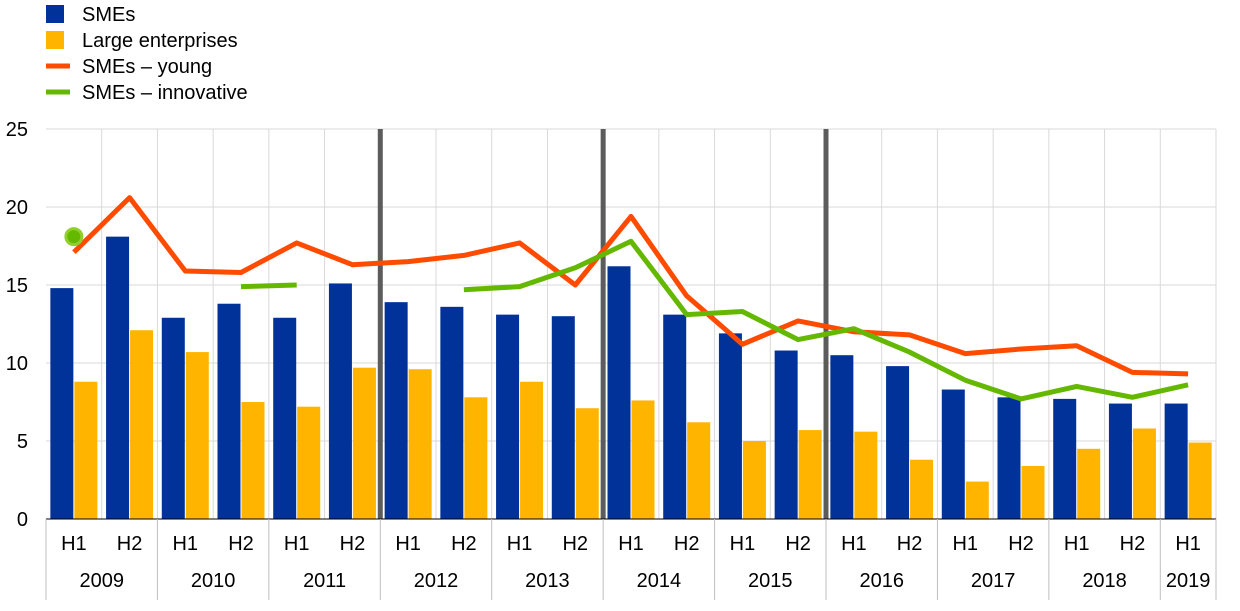  What do you see at coordinates (108, 15) in the screenshot?
I see `legend-label: SMEs` at bounding box center [108, 15].